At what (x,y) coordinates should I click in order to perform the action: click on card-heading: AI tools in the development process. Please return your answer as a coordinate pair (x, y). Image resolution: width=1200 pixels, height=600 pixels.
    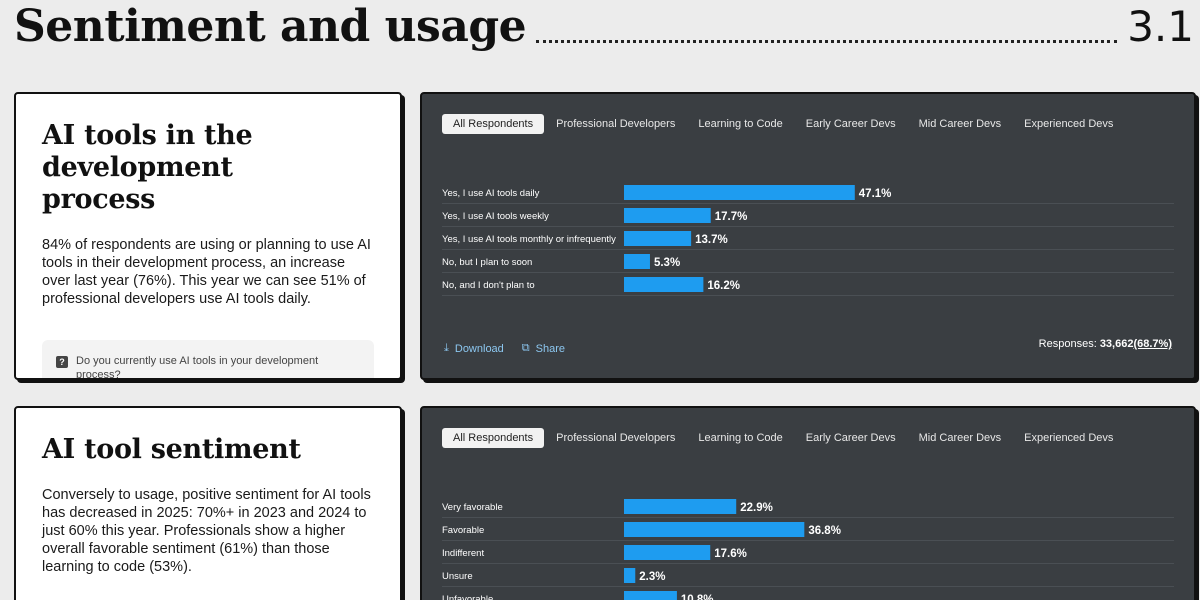
    Looking at the image, I should click on (147, 167).